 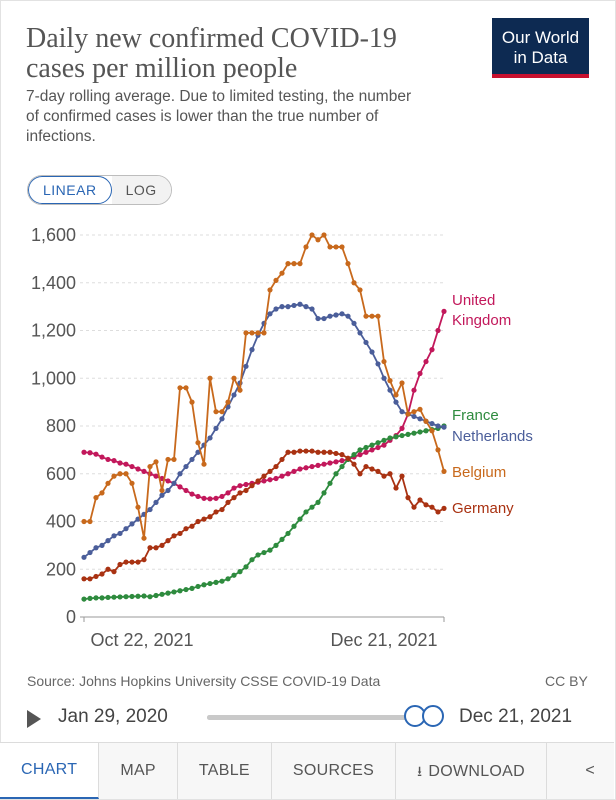 What do you see at coordinates (492, 436) in the screenshot?
I see `series-label: Netherlands` at bounding box center [492, 436].